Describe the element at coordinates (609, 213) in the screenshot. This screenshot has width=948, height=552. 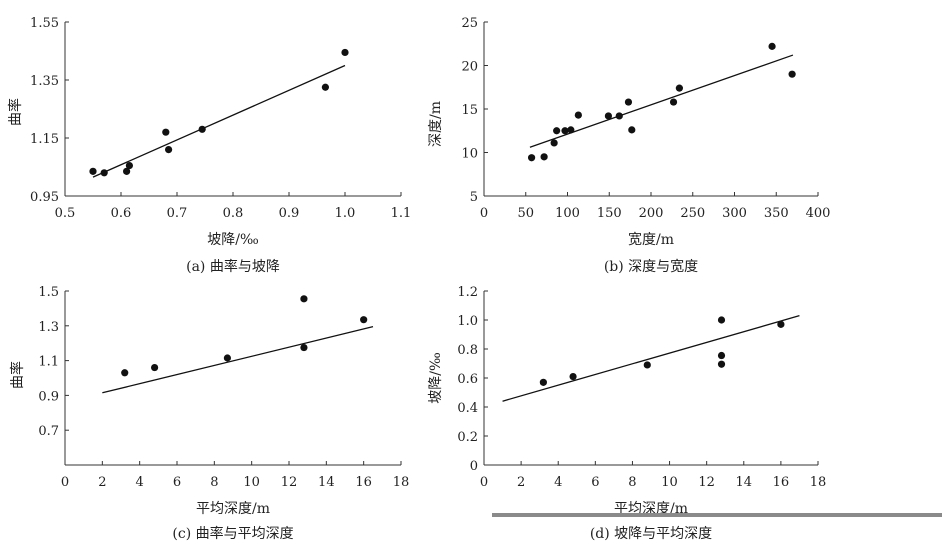
I see `x-tick-label: 150` at that location.